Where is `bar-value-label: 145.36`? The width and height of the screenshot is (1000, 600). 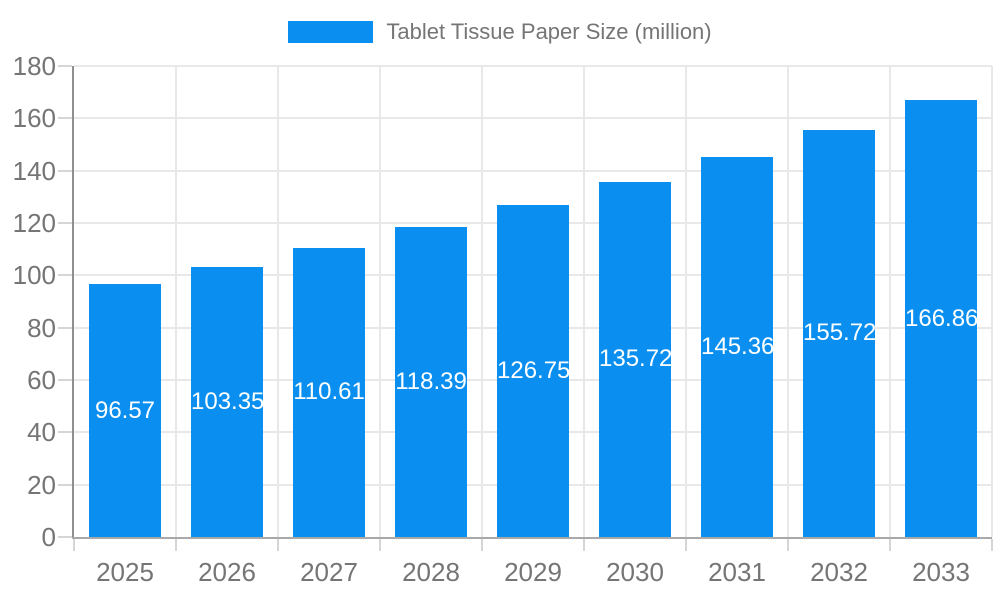 bar-value-label: 145.36 is located at coordinates (738, 346).